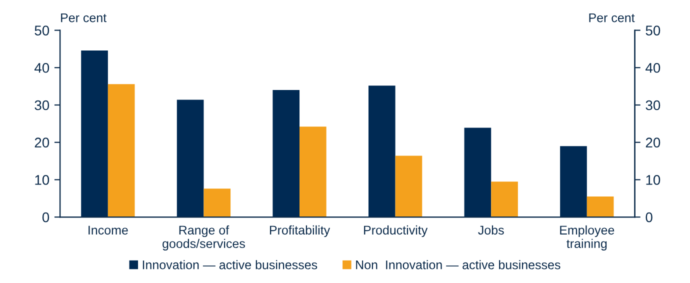 The height and width of the screenshot is (283, 690). Describe the element at coordinates (612, 17) in the screenshot. I see `y2-axis-title: Per cent` at that location.